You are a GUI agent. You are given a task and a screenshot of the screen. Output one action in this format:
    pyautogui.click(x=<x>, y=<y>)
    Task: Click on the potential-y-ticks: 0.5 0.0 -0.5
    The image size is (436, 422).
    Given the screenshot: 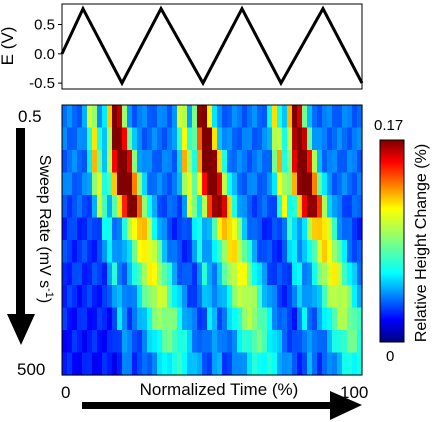 What is the action you would take?
    pyautogui.click(x=45, y=54)
    